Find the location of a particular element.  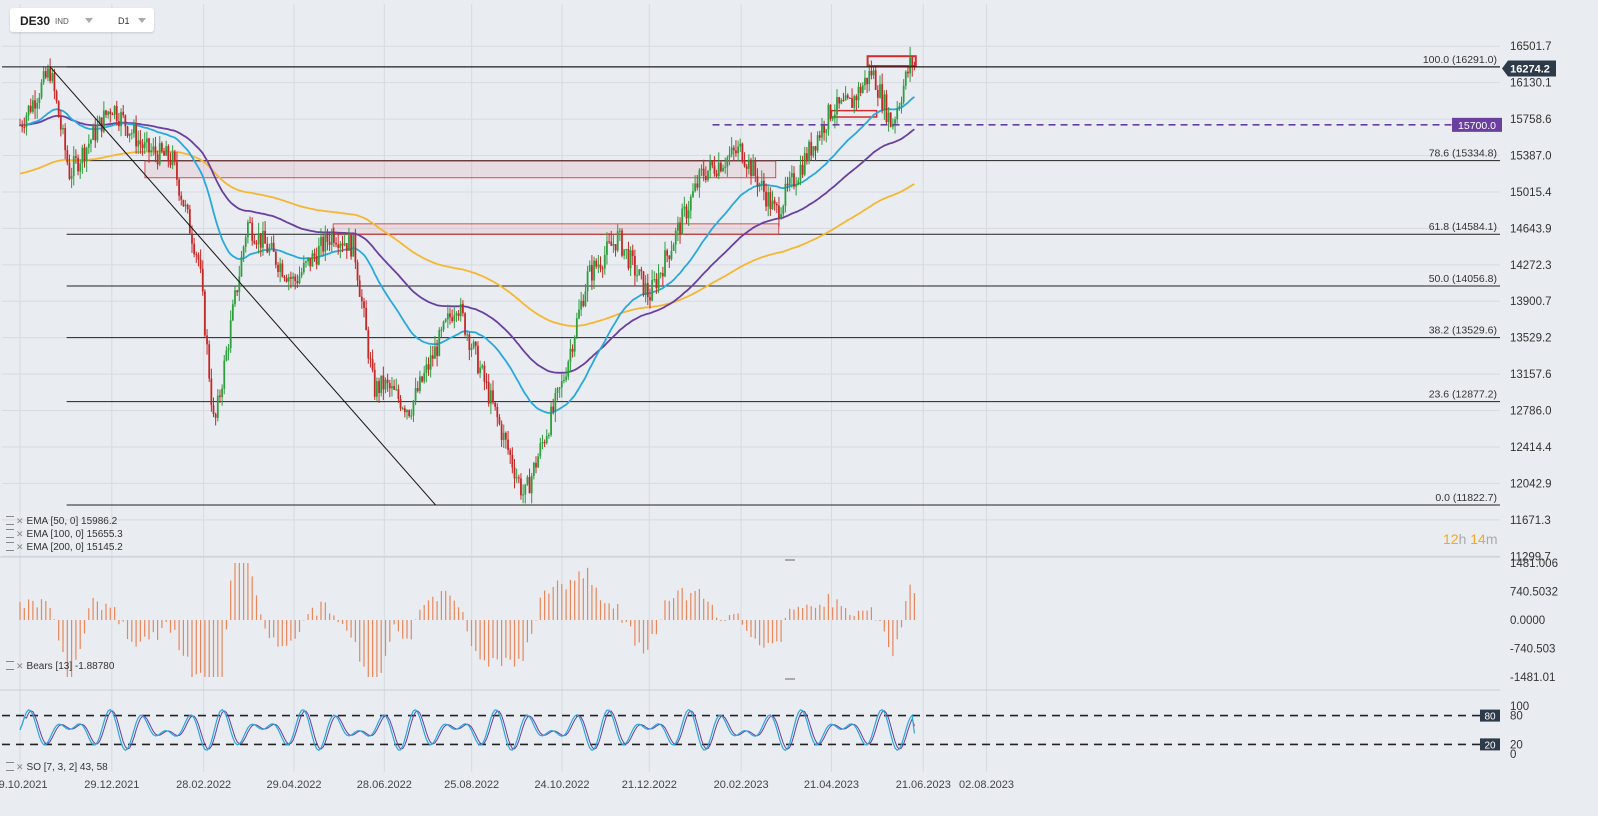

indicator-label-ema50: ✕ EMA [50, 0] 15986.2 is located at coordinates (61, 521).